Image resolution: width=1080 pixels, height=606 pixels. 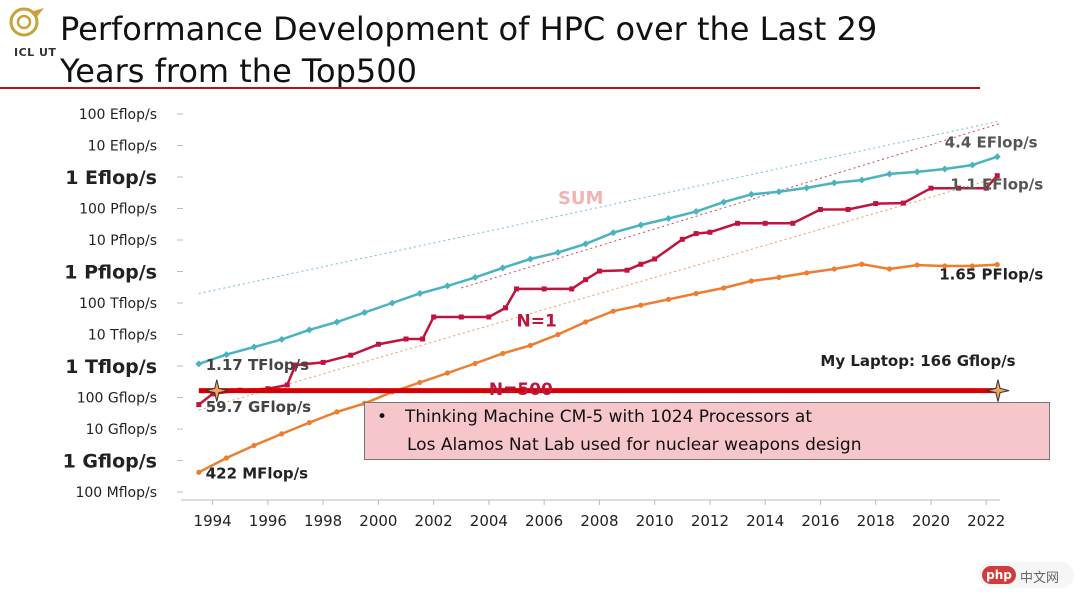 I want to click on icl-logo-icon, so click(x=26, y=22).